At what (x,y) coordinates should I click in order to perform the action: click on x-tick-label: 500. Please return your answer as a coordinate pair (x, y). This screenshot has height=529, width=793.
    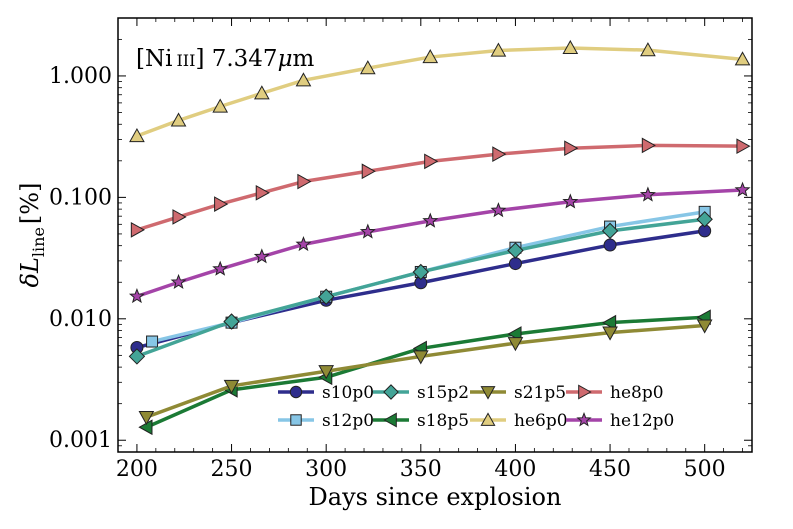
    Looking at the image, I should click on (705, 469).